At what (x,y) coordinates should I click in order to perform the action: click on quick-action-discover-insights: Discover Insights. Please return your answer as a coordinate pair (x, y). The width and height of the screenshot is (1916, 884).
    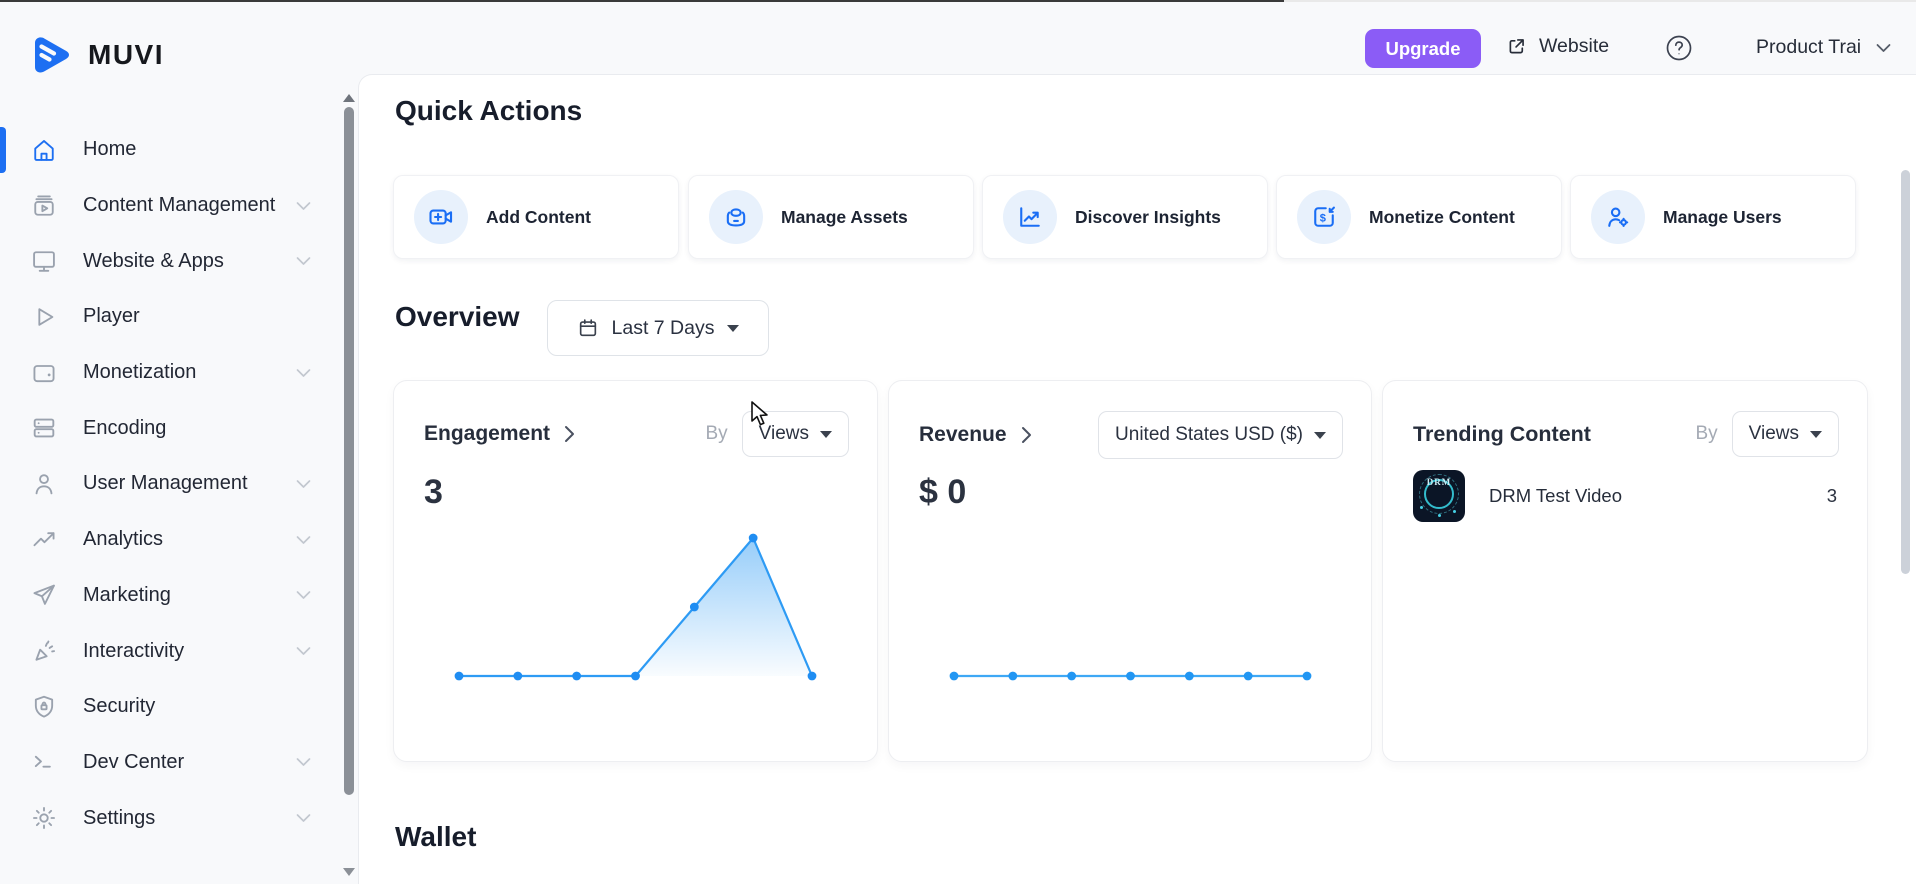
    Looking at the image, I should click on (1125, 217).